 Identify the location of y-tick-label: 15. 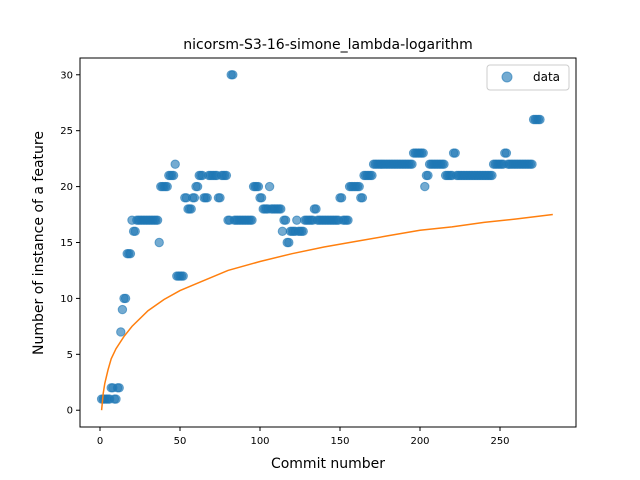
(66, 243).